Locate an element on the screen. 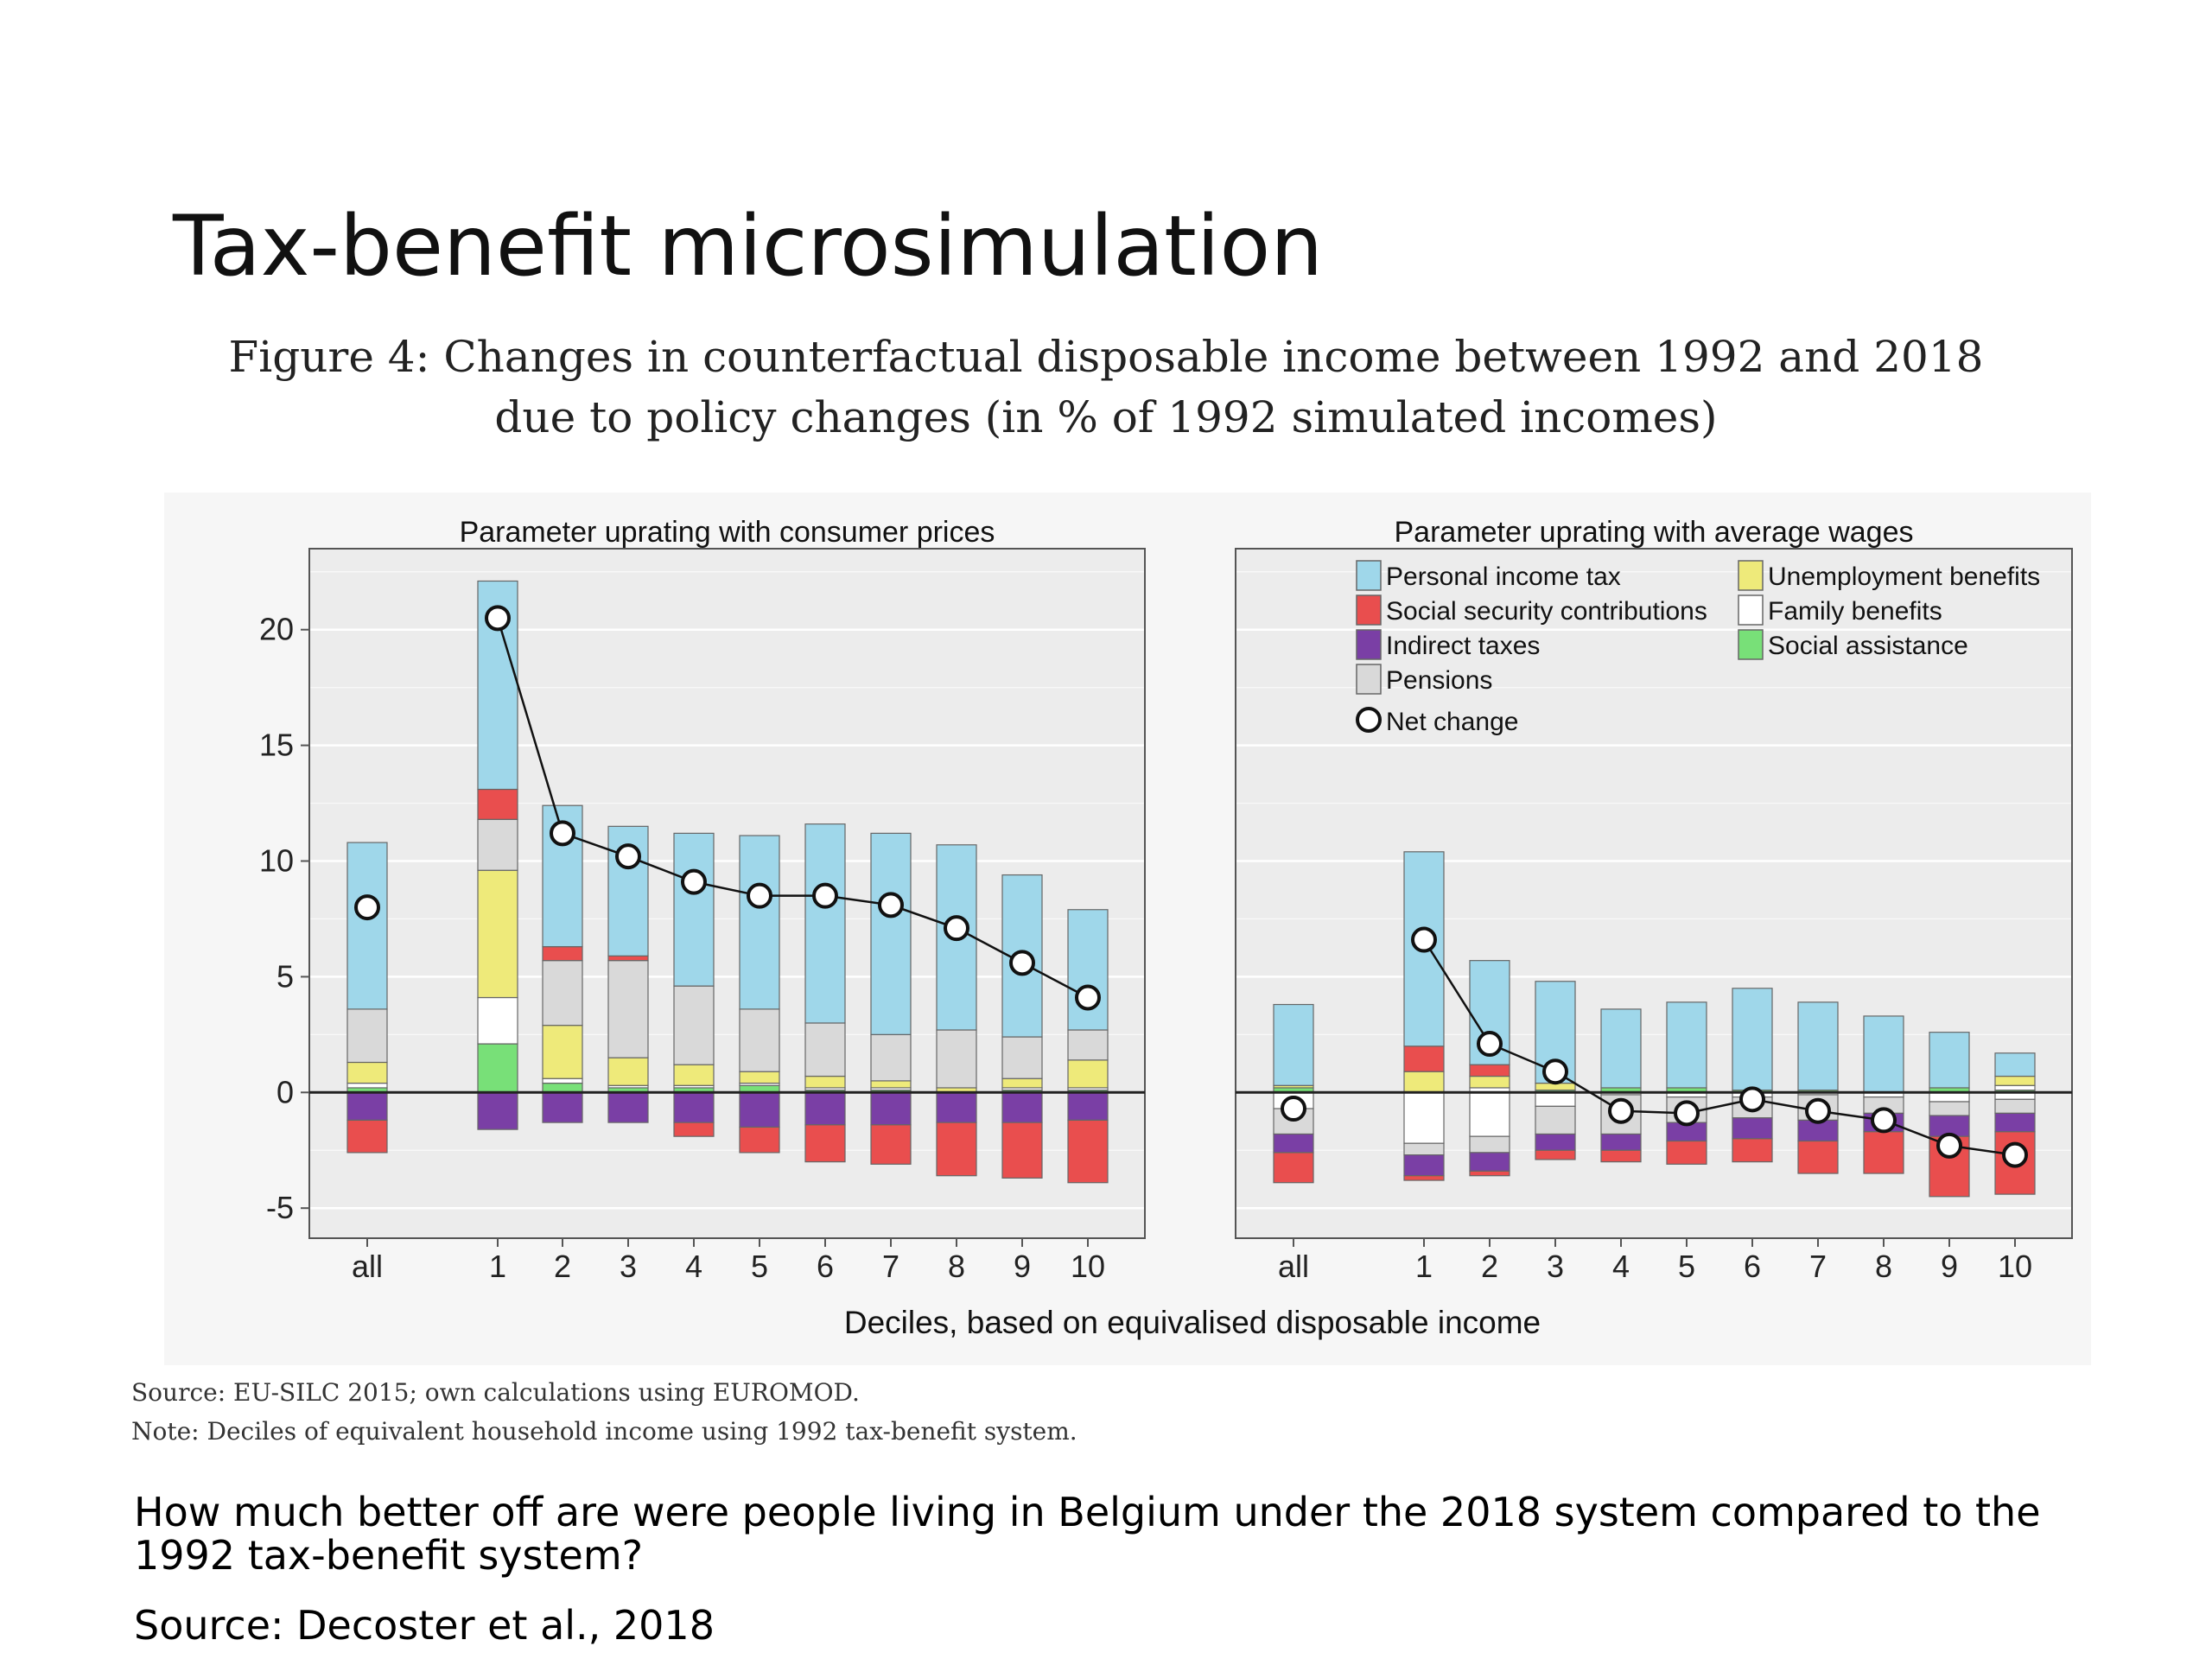 The width and height of the screenshot is (2212, 1659). legend-swatch-unemployment-benefits is located at coordinates (1751, 575).